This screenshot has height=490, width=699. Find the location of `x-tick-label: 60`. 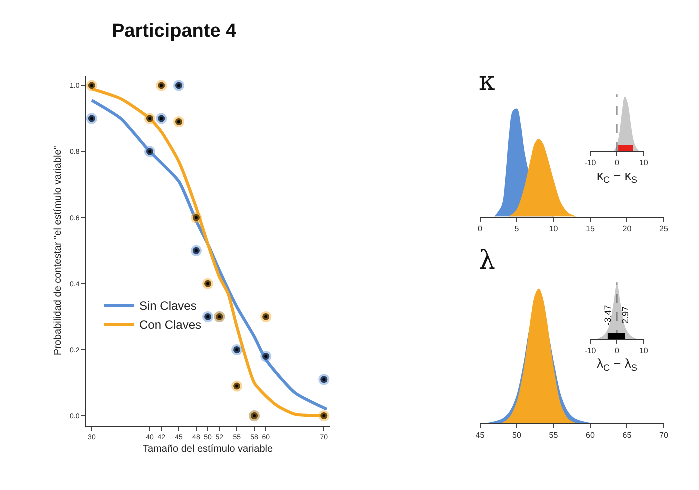

x-tick-label: 60 is located at coordinates (591, 435).